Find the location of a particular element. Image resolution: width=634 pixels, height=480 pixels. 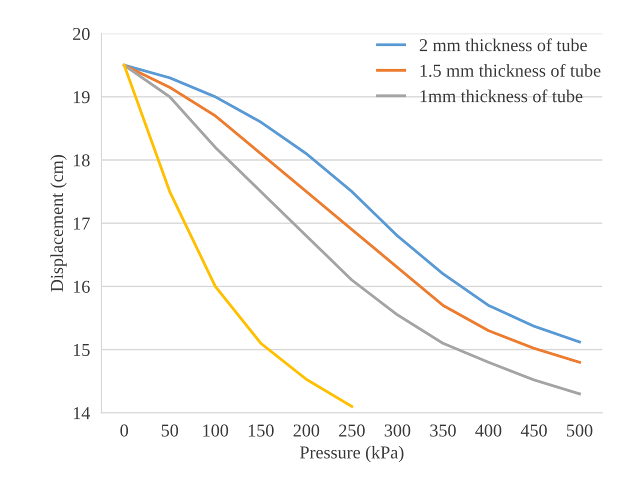

y-tick-label: 16 is located at coordinates (82, 286).